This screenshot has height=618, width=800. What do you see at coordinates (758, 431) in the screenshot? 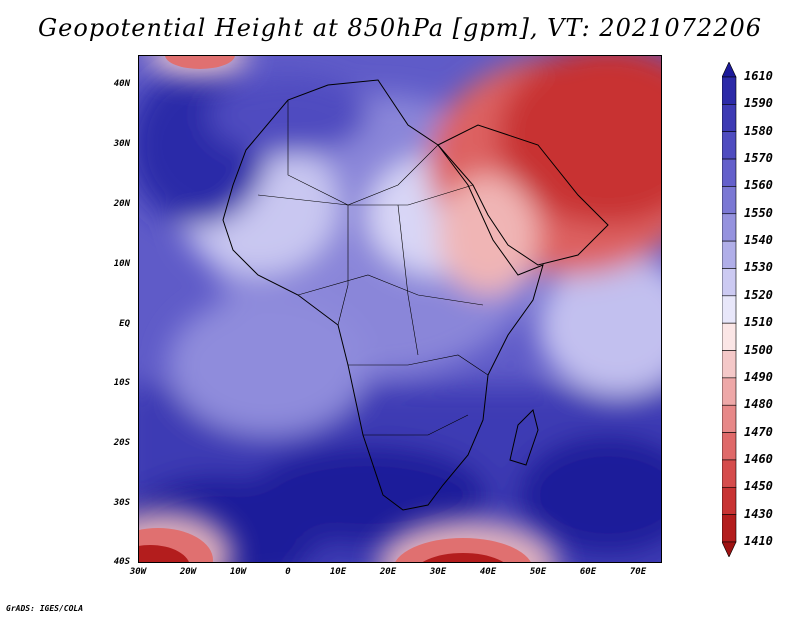
I see `colorbar-label: 1470` at bounding box center [758, 431].